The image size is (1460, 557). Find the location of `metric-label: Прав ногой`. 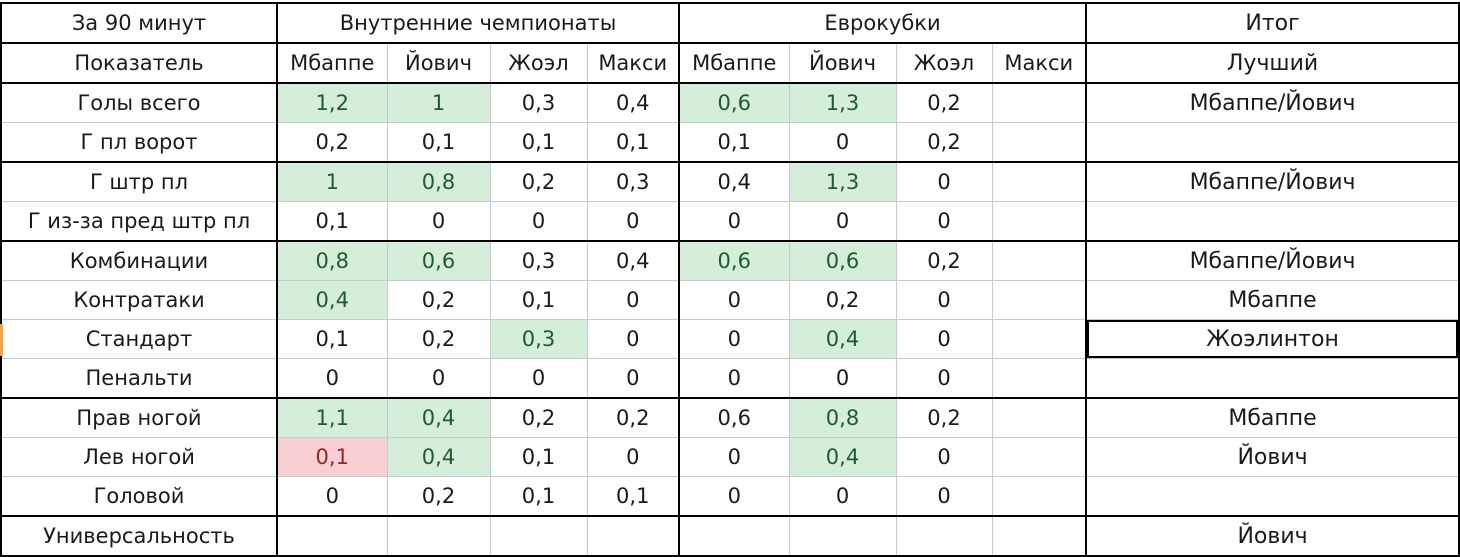

metric-label: Прав ногой is located at coordinates (139, 417).